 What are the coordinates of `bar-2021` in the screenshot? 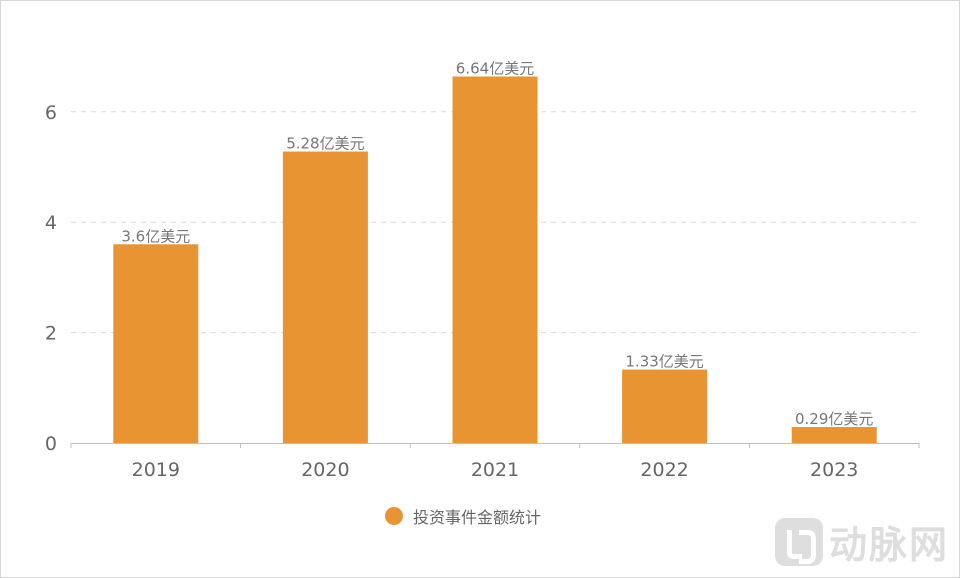 It's located at (495, 260).